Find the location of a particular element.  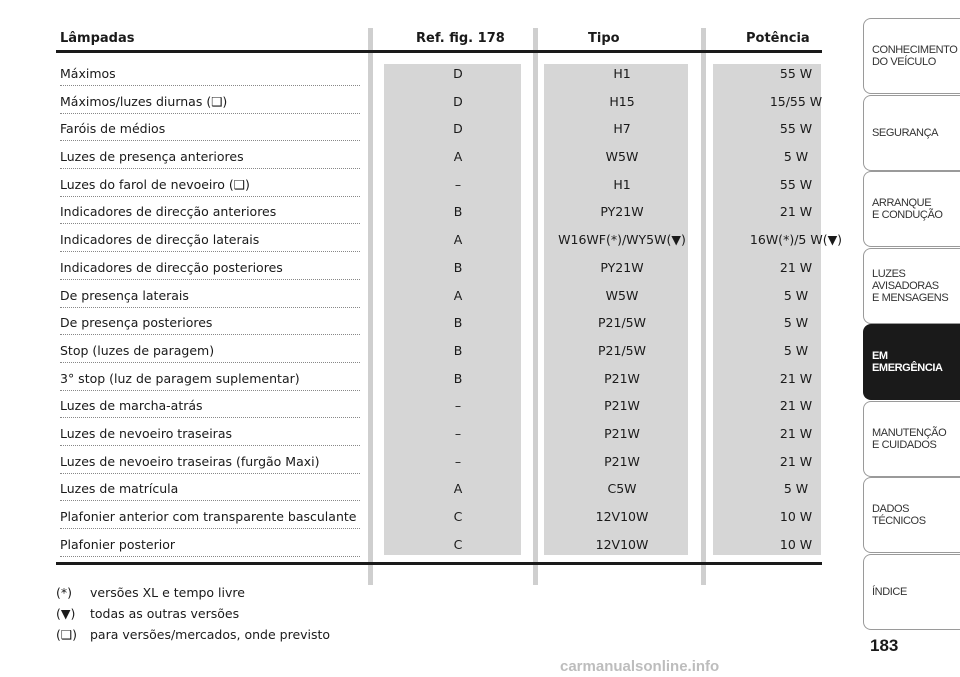

type-cell: H15 is located at coordinates (622, 101).